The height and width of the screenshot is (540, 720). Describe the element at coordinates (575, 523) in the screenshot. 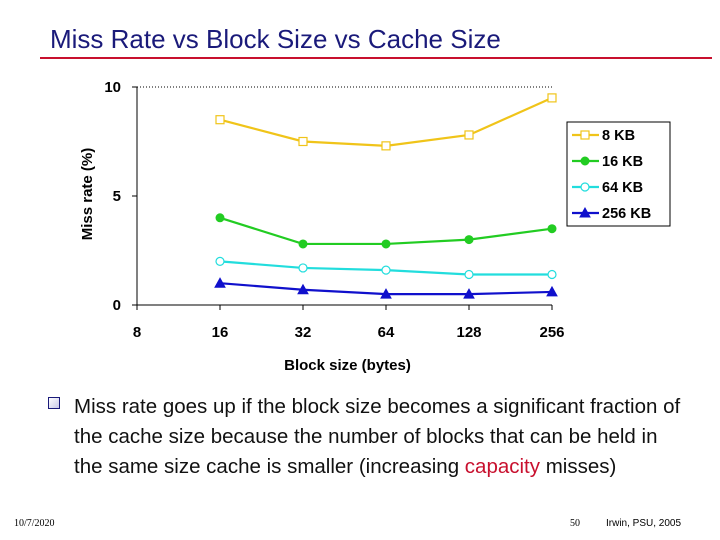

I see `footer-page-number: 50` at that location.